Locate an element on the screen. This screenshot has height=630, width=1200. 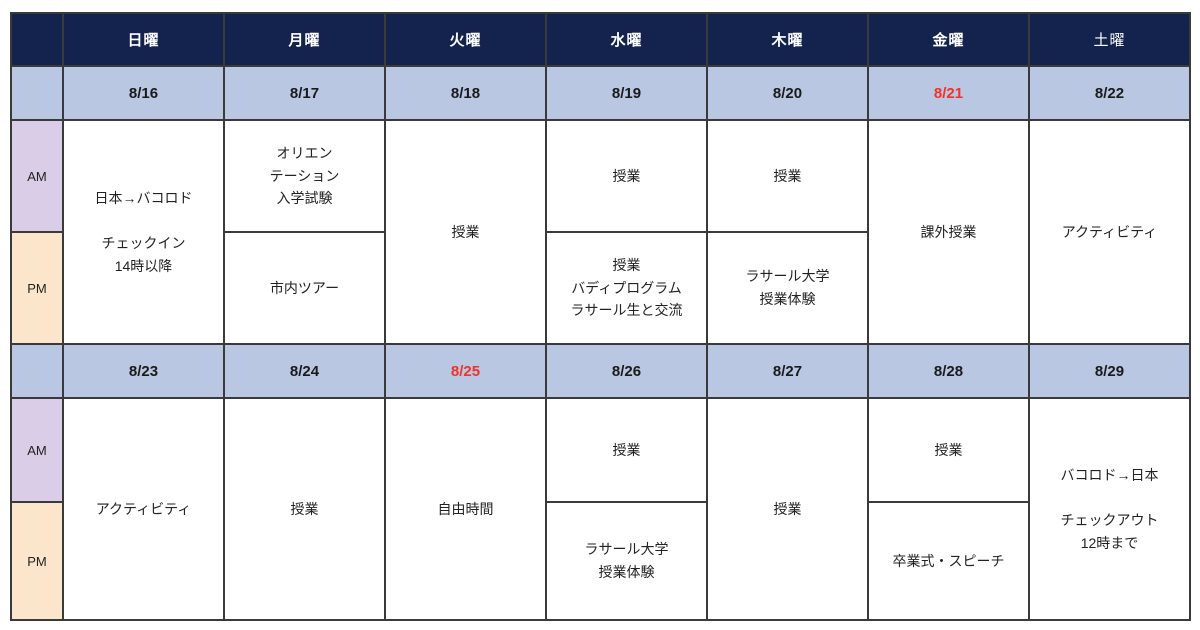
cell-week1-wed-pm: 授業 バディプログラム ラサール生と交流 is located at coordinates (626, 288).